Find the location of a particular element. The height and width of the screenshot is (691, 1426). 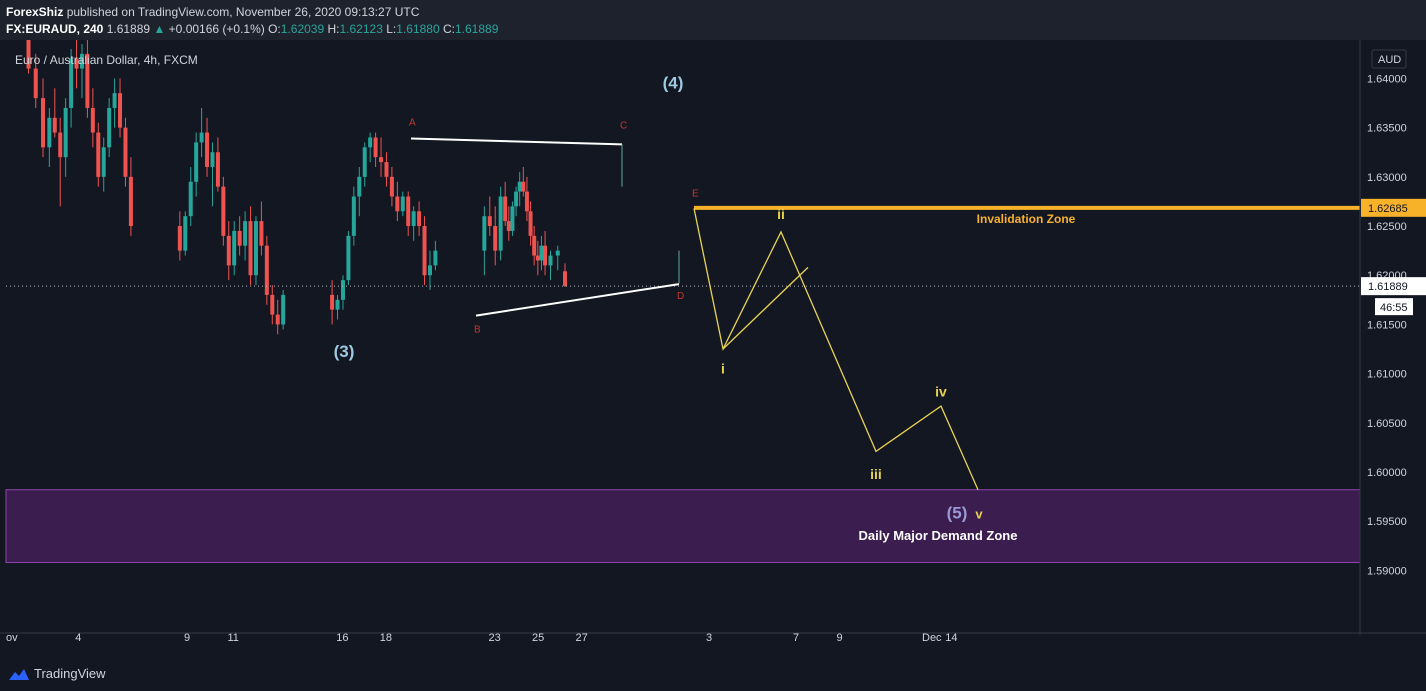

triangle-upper-line is located at coordinates (516, 141).